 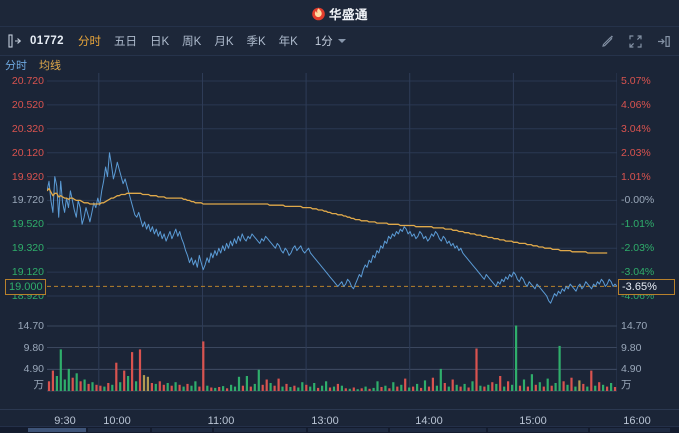 What do you see at coordinates (533, 421) in the screenshot?
I see `time-tick-5: 15:00` at bounding box center [533, 421].